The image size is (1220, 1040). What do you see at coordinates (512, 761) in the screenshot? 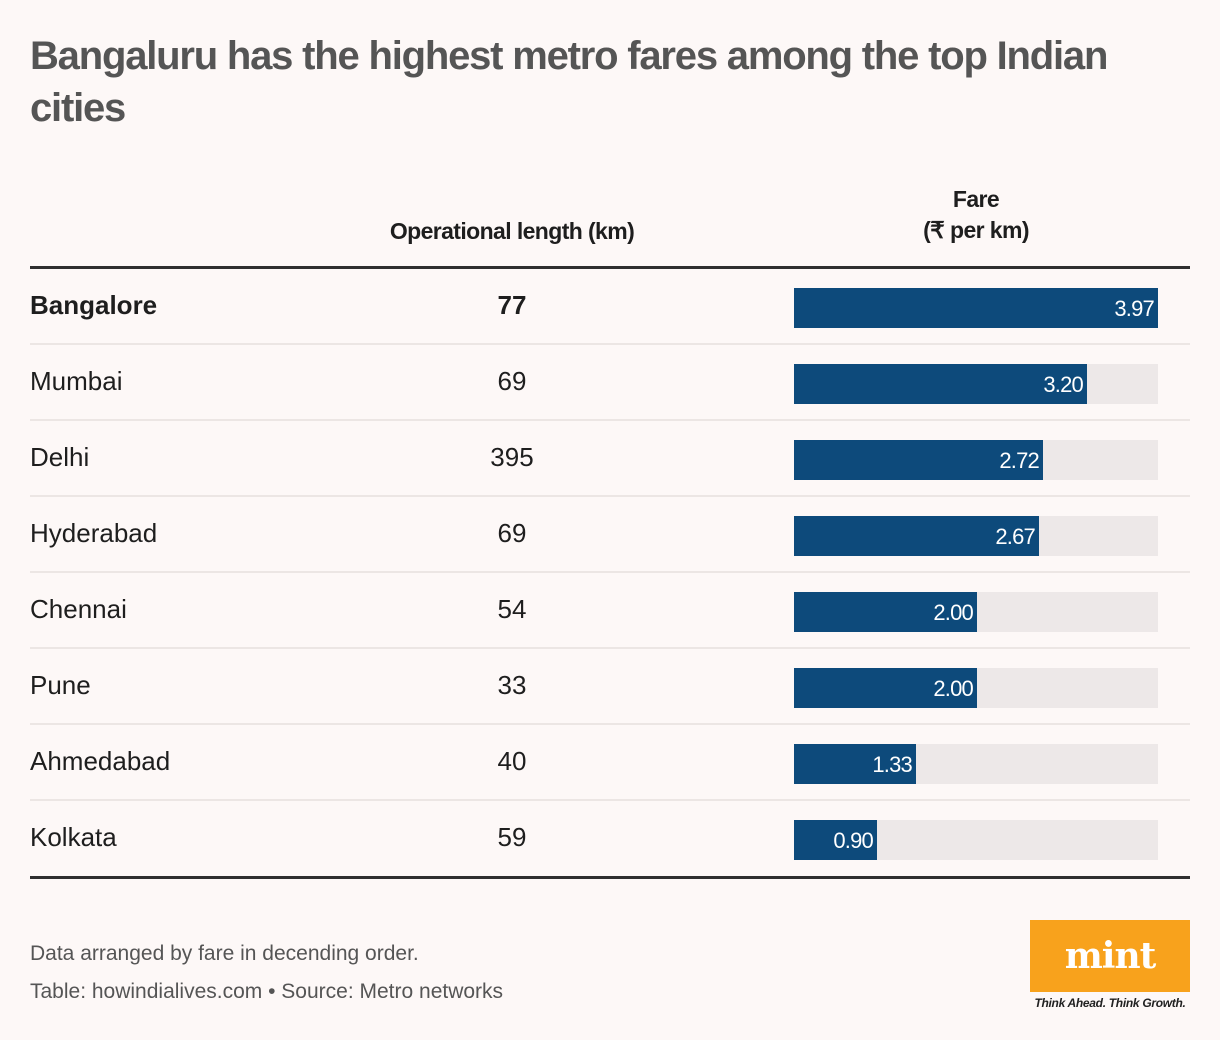
I see `operational-length: 40` at bounding box center [512, 761].